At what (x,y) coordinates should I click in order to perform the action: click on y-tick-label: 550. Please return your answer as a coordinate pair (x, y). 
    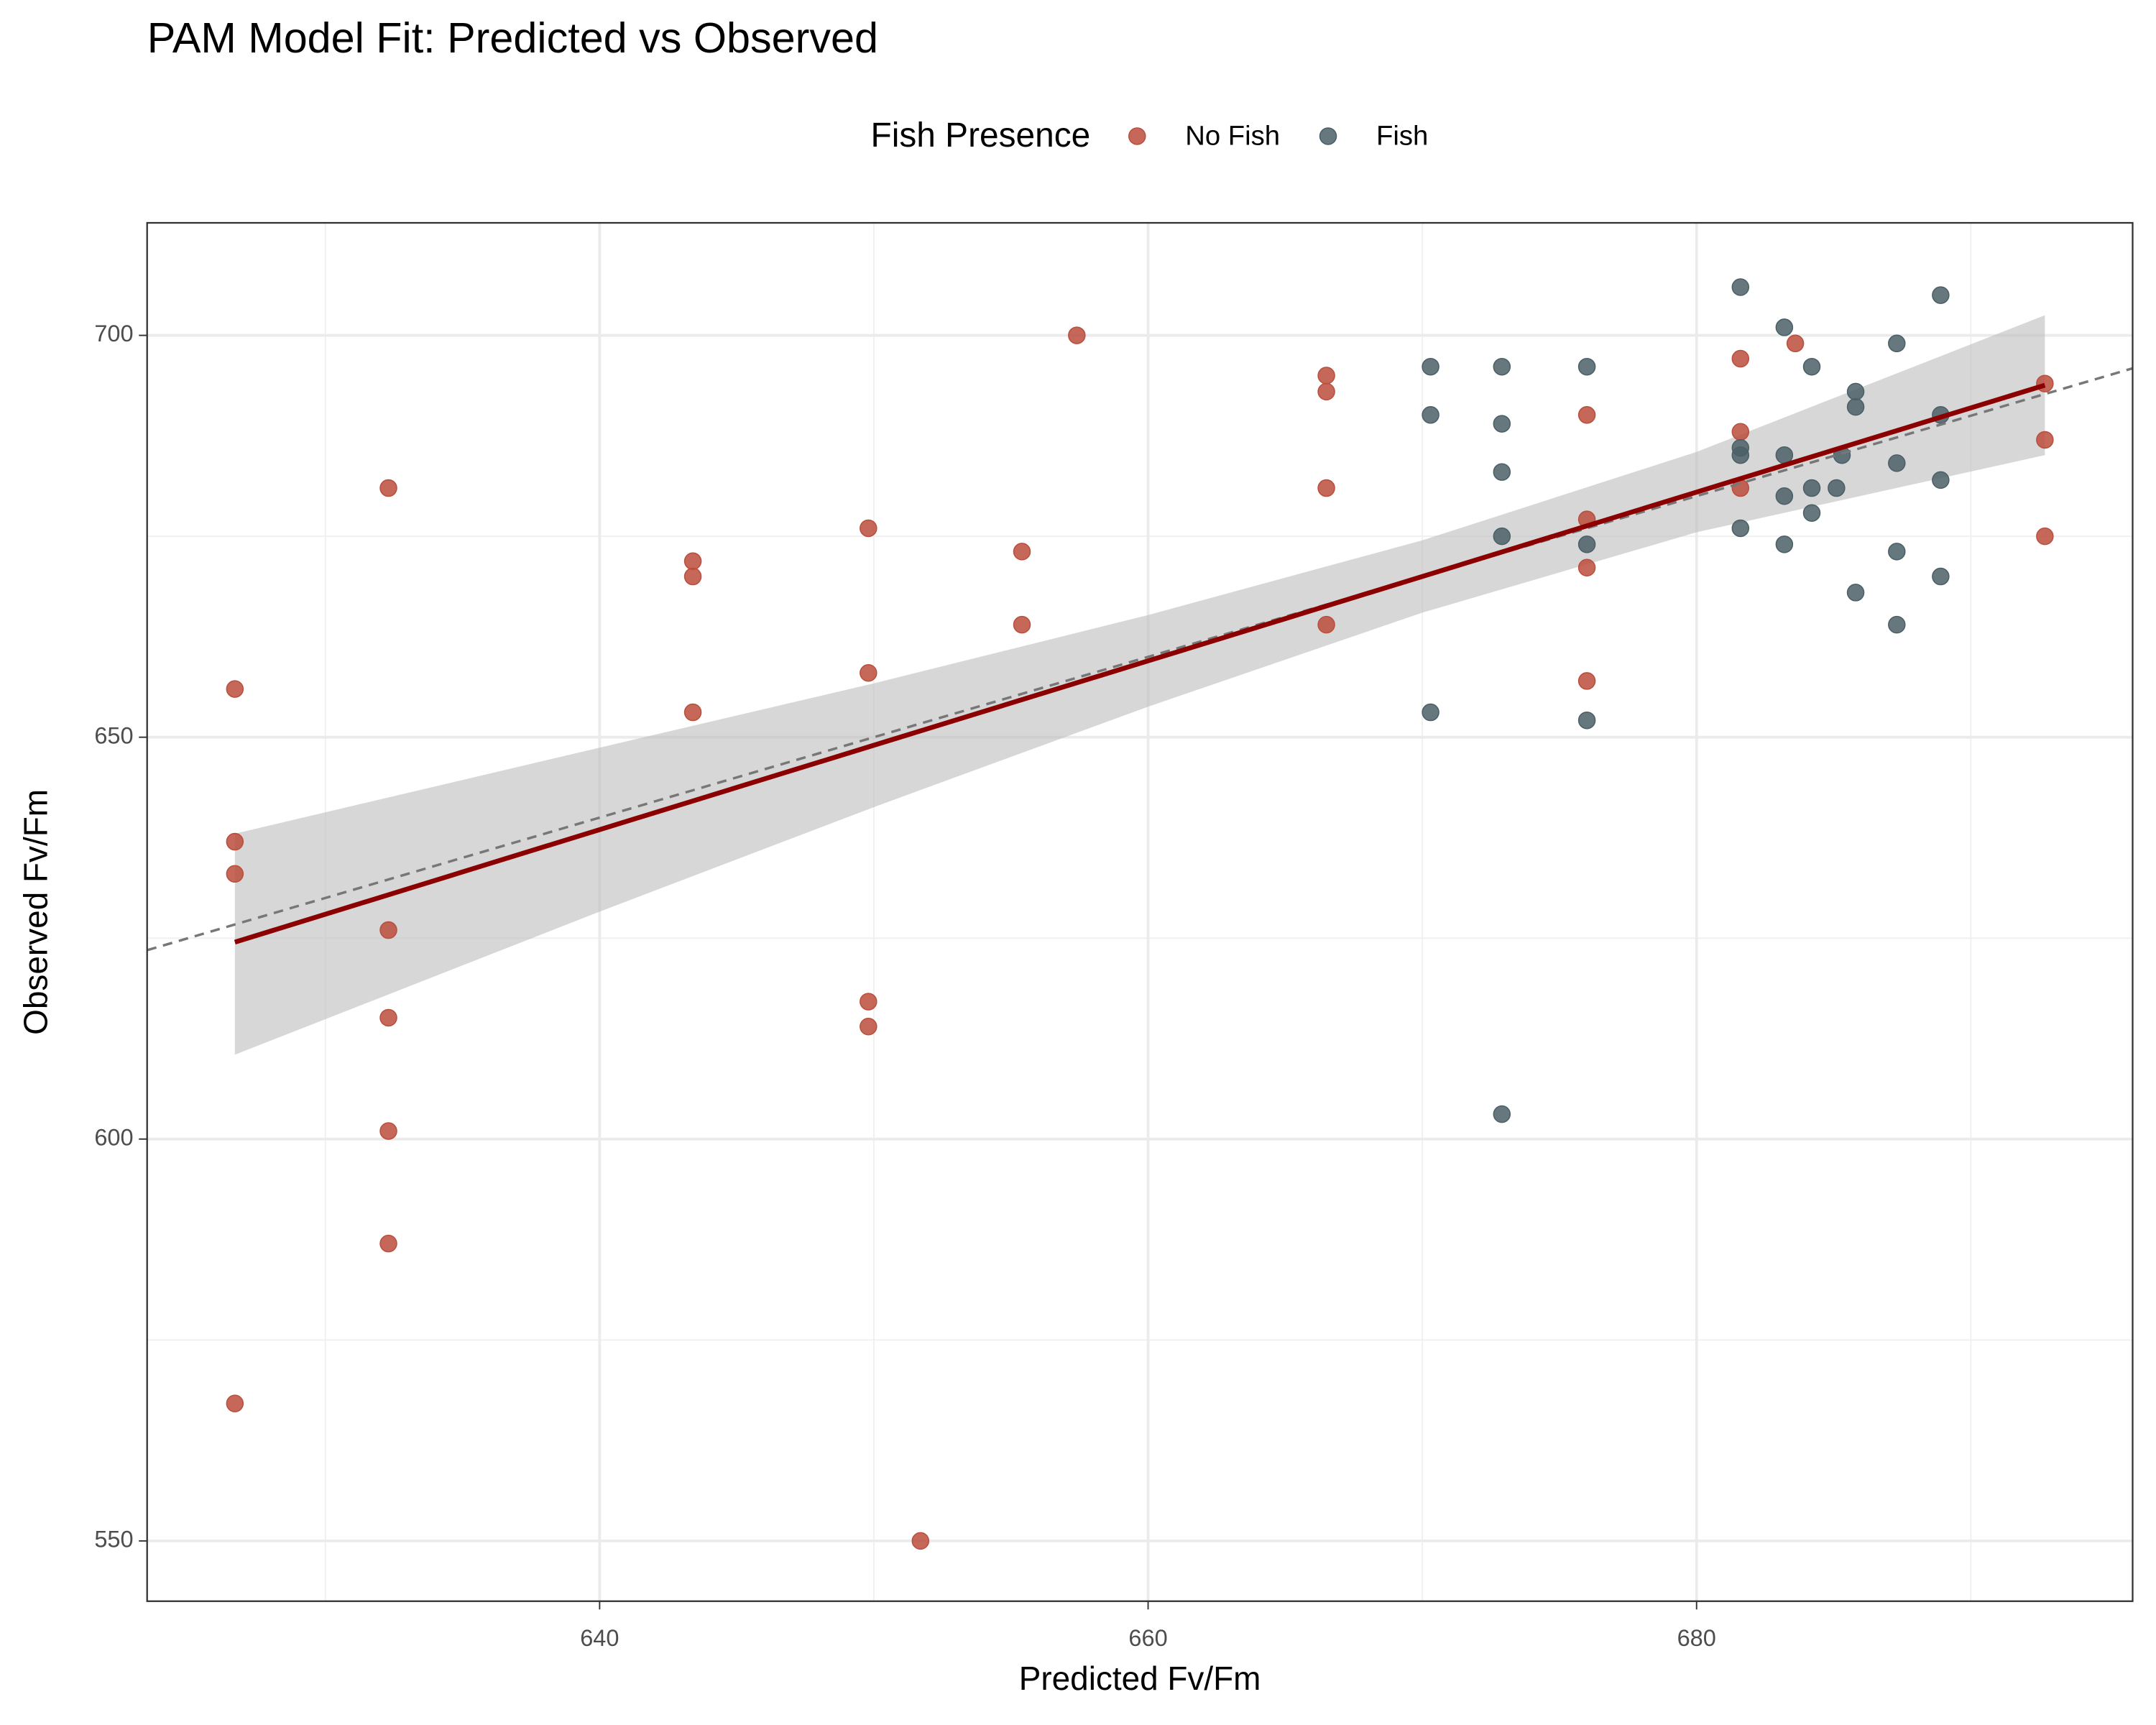
    Looking at the image, I should click on (113, 1539).